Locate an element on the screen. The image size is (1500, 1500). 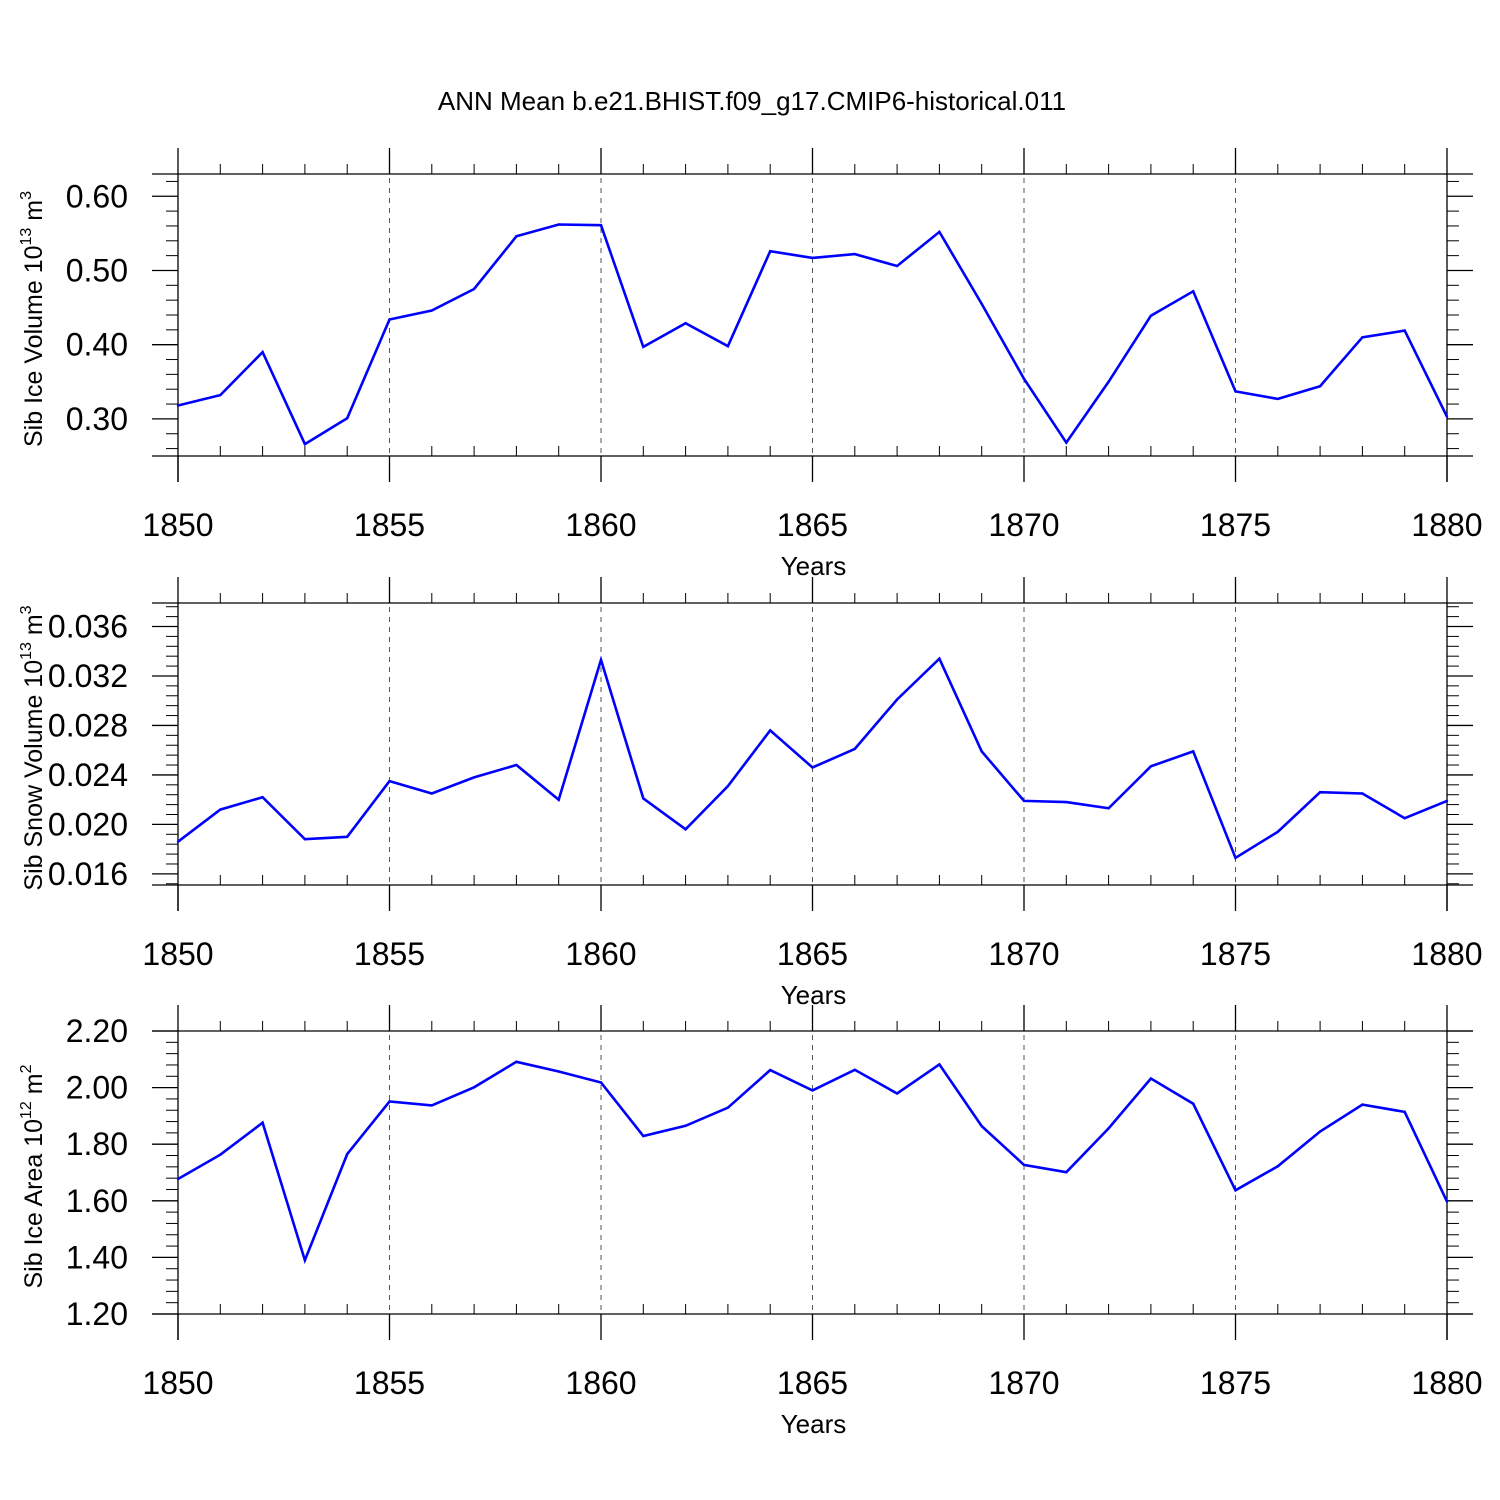
y-tick-label: 0.30 is located at coordinates (97, 419).